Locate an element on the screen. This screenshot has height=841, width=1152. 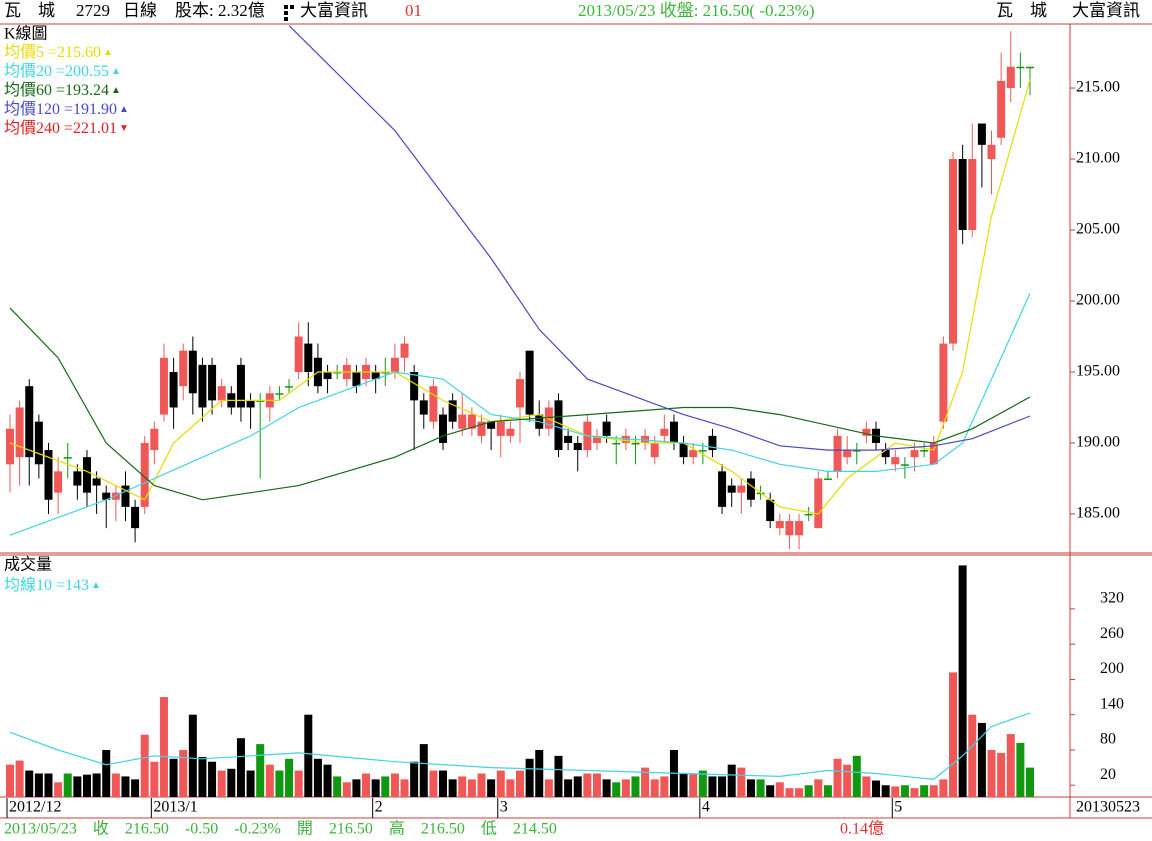
legend-name: 均價240 is located at coordinates (32, 128).